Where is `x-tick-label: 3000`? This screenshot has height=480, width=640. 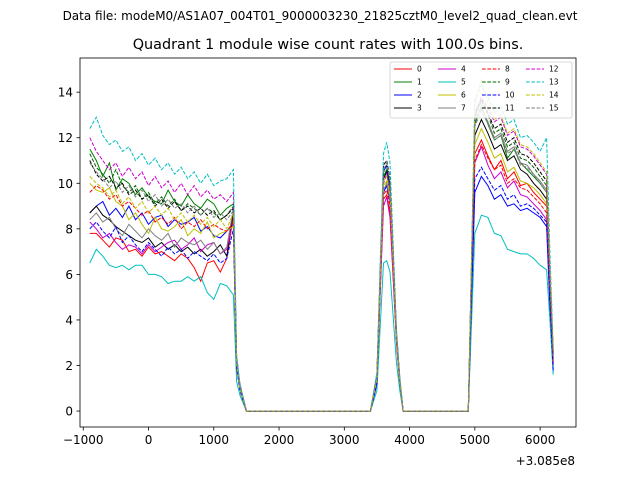 x-tick-label: 3000 is located at coordinates (344, 440).